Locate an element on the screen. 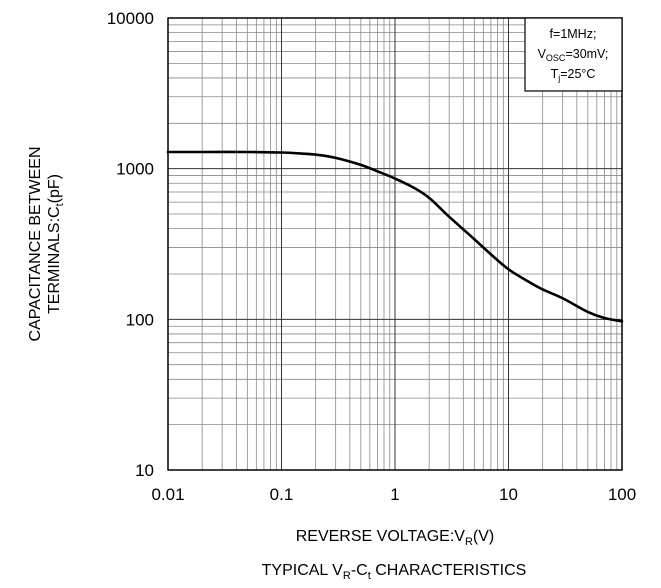 The width and height of the screenshot is (661, 588). y-tick-label: 1000 is located at coordinates (135, 169).